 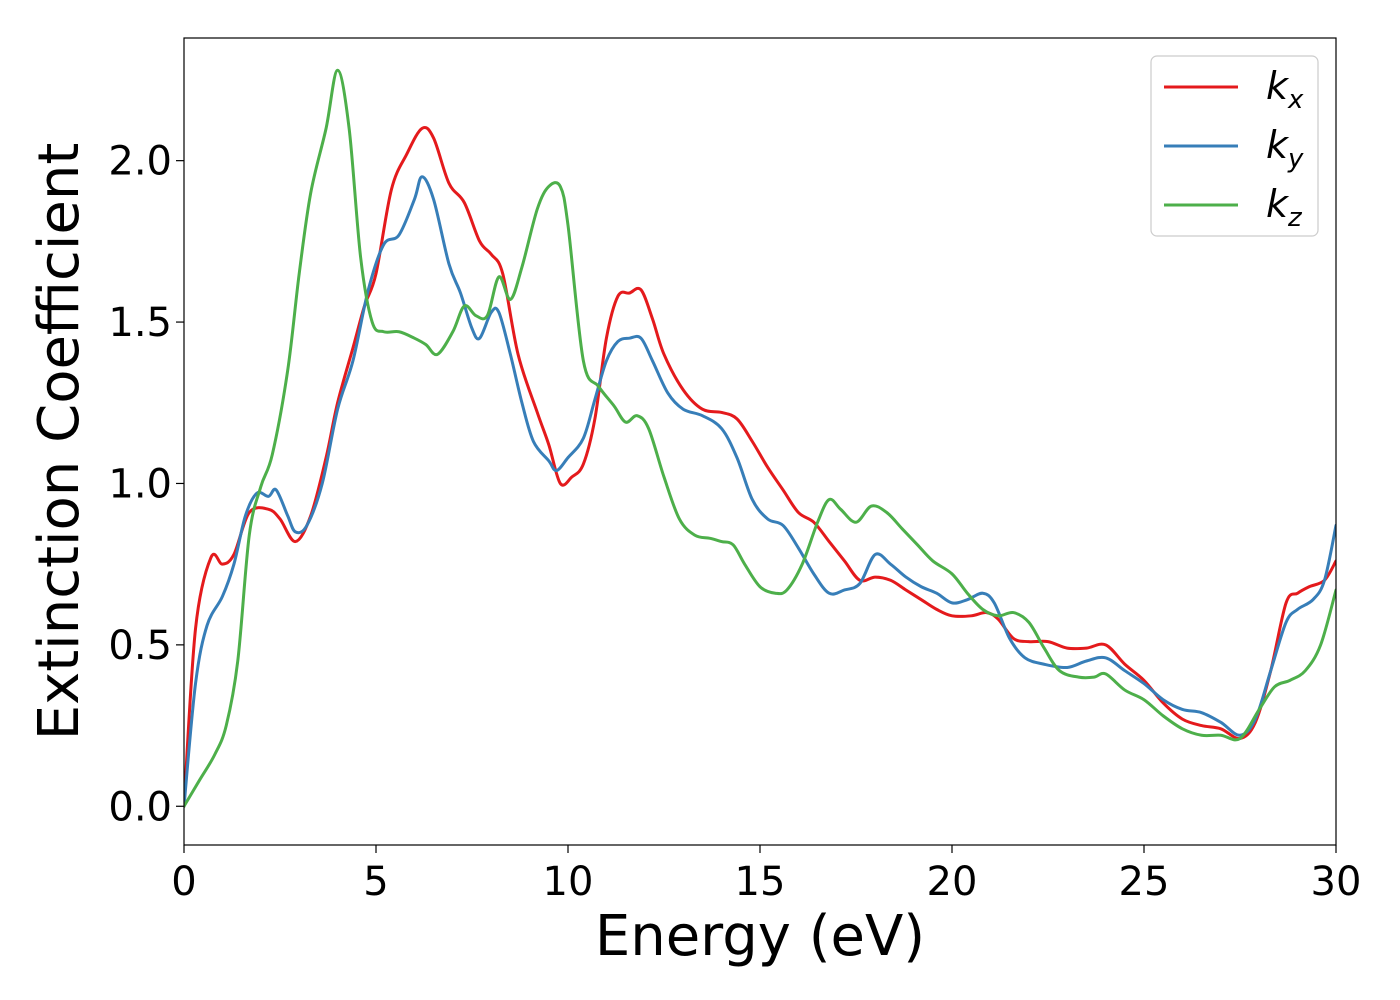 I want to click on y-tick-label: 1.5, so click(x=140, y=323).